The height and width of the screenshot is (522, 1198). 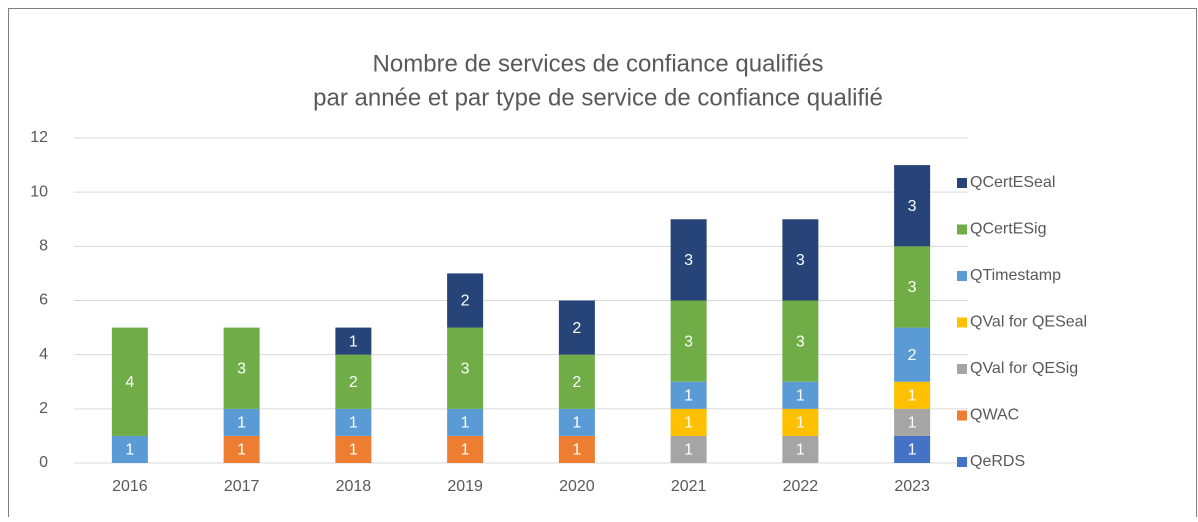 I want to click on data-label: 4, so click(x=129, y=382).